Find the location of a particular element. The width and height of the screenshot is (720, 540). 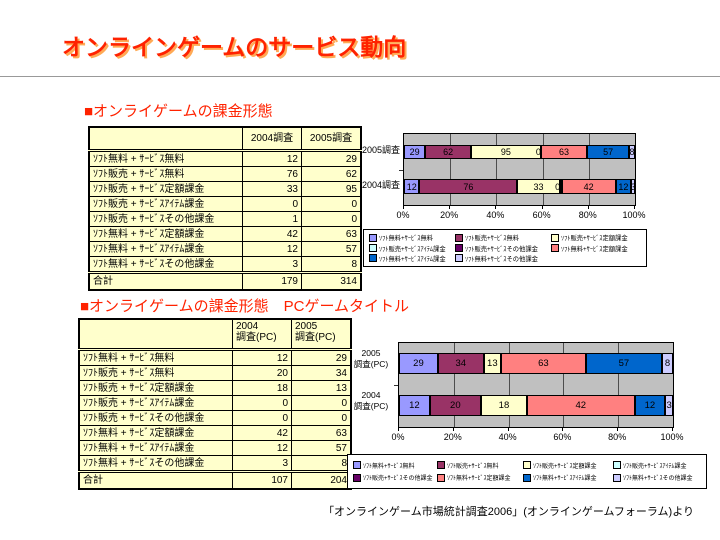

legend-label: ｿﾌﾄ販売+ｻｰﾋﾞｽその他課金 is located at coordinates (398, 479).